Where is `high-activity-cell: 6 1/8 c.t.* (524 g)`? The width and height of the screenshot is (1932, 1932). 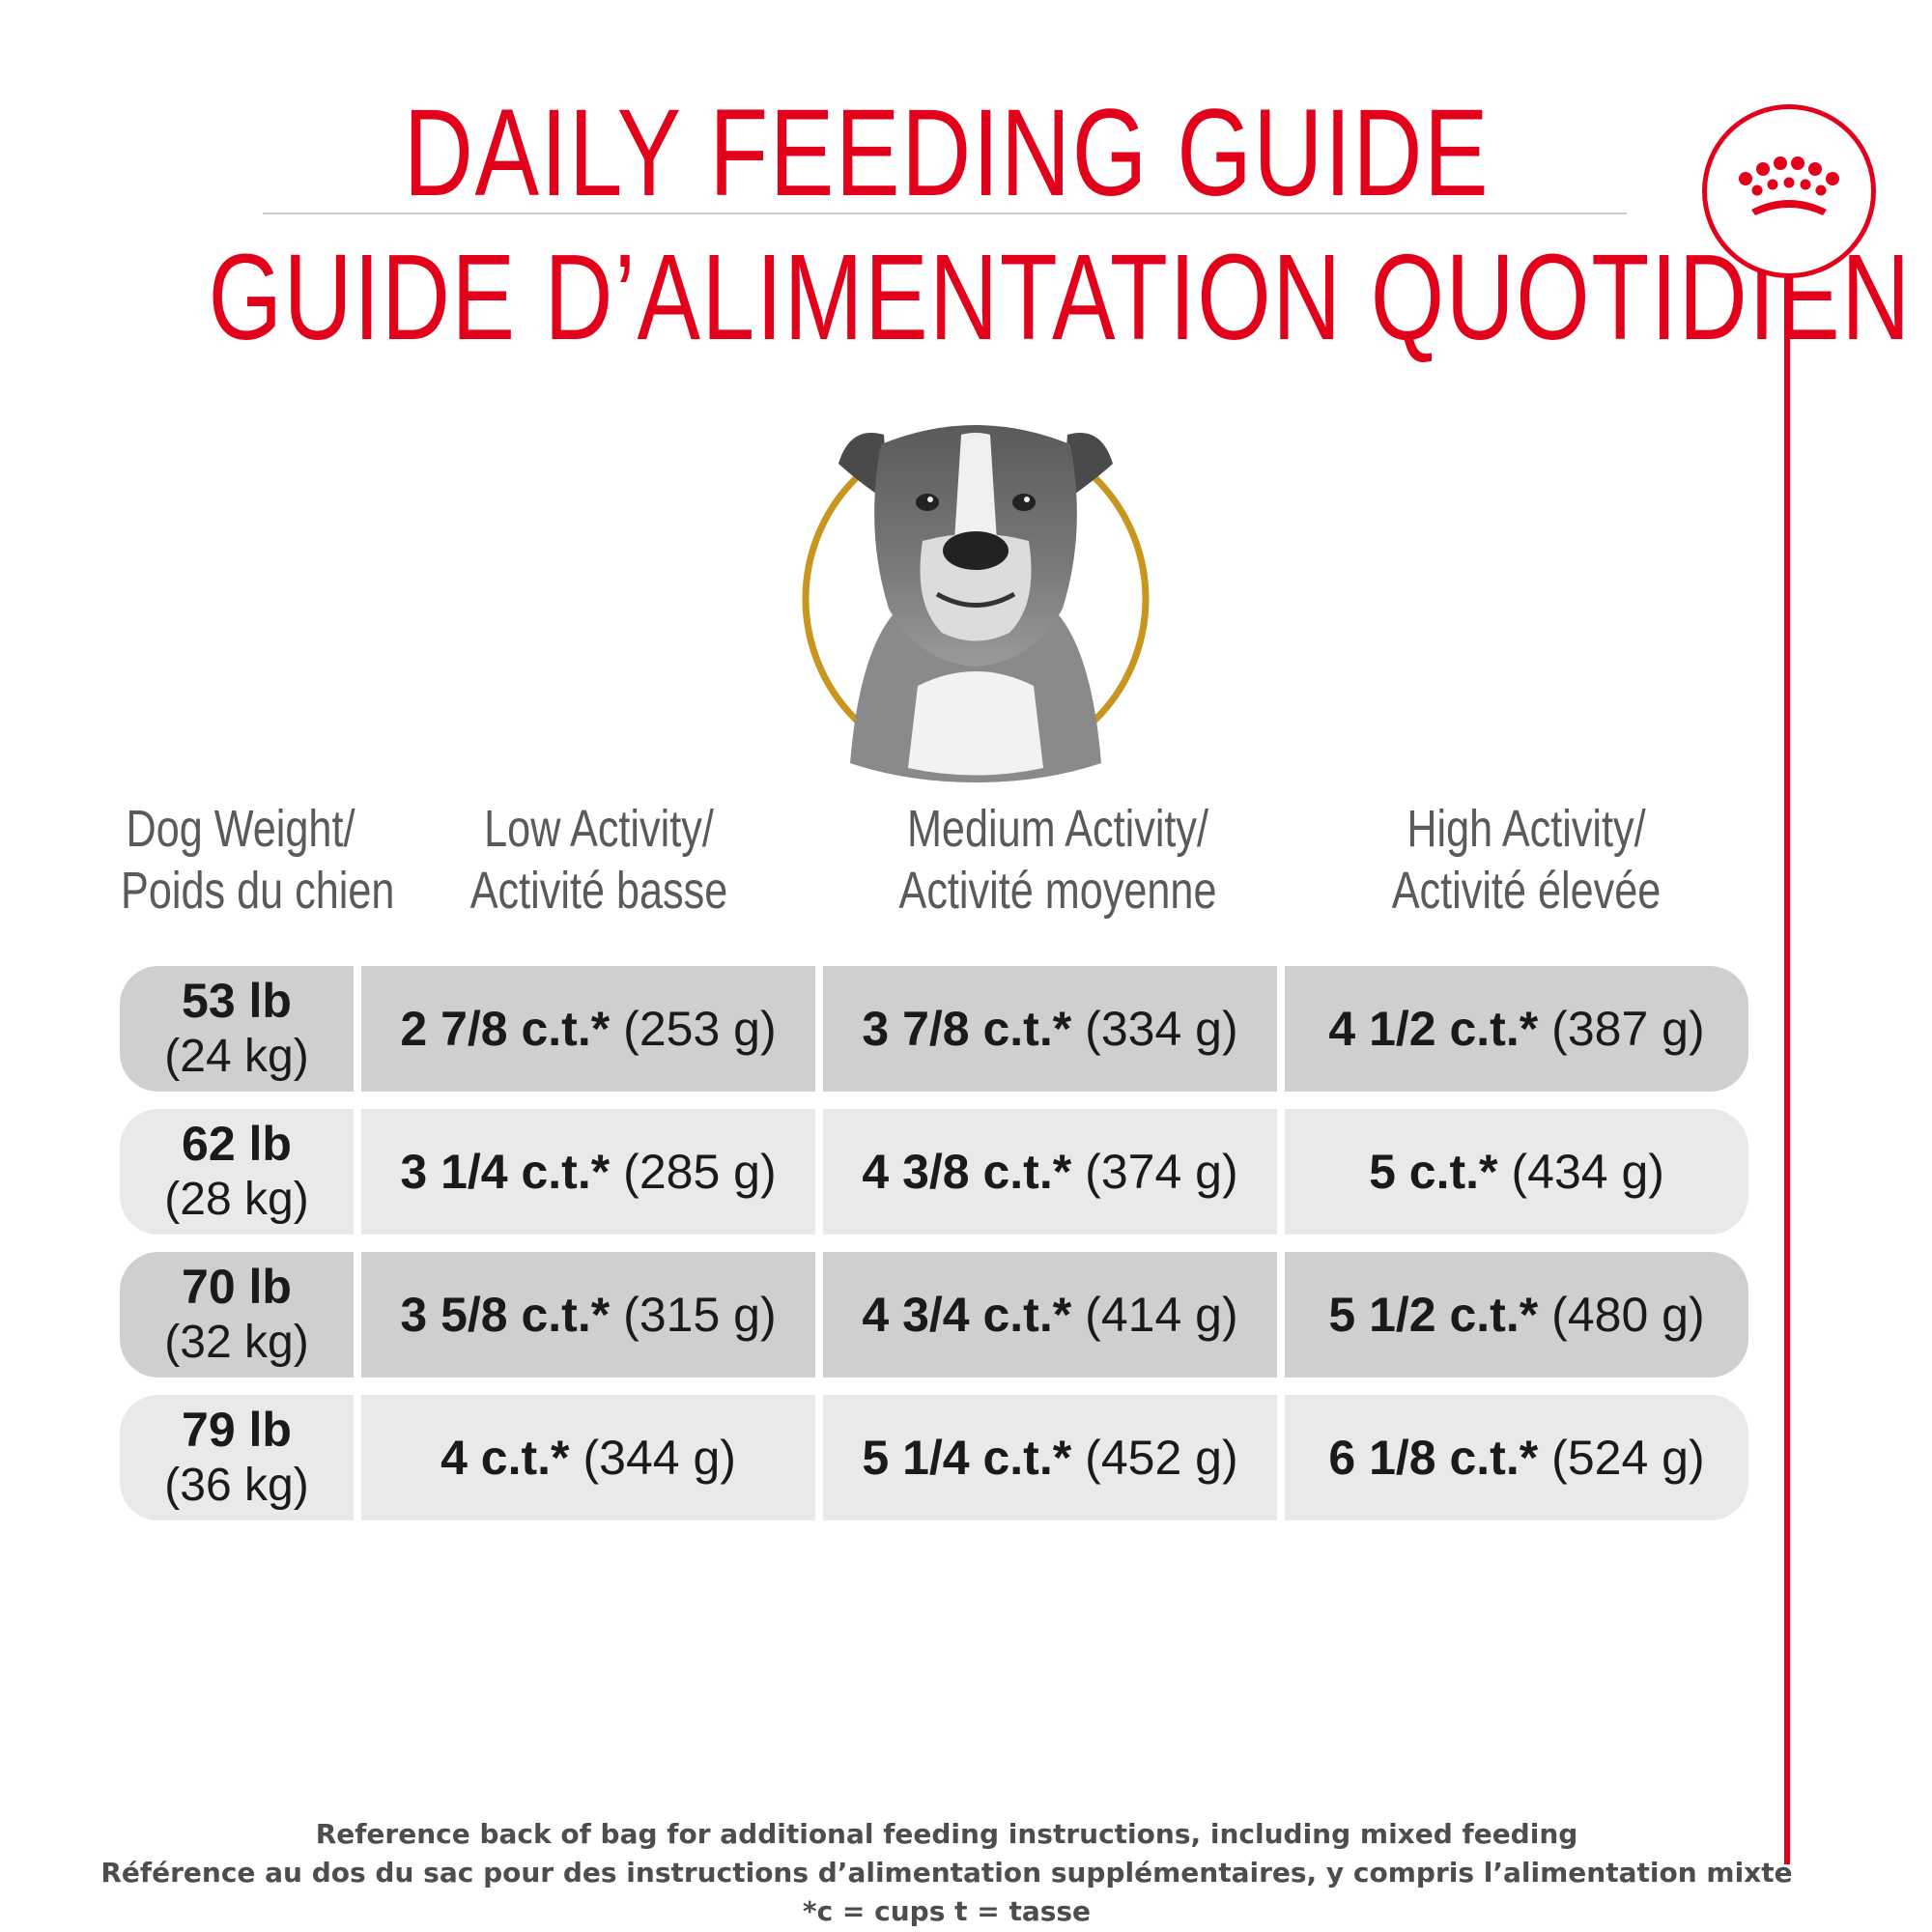 high-activity-cell: 6 1/8 c.t.* (524 g) is located at coordinates (1516, 1457).